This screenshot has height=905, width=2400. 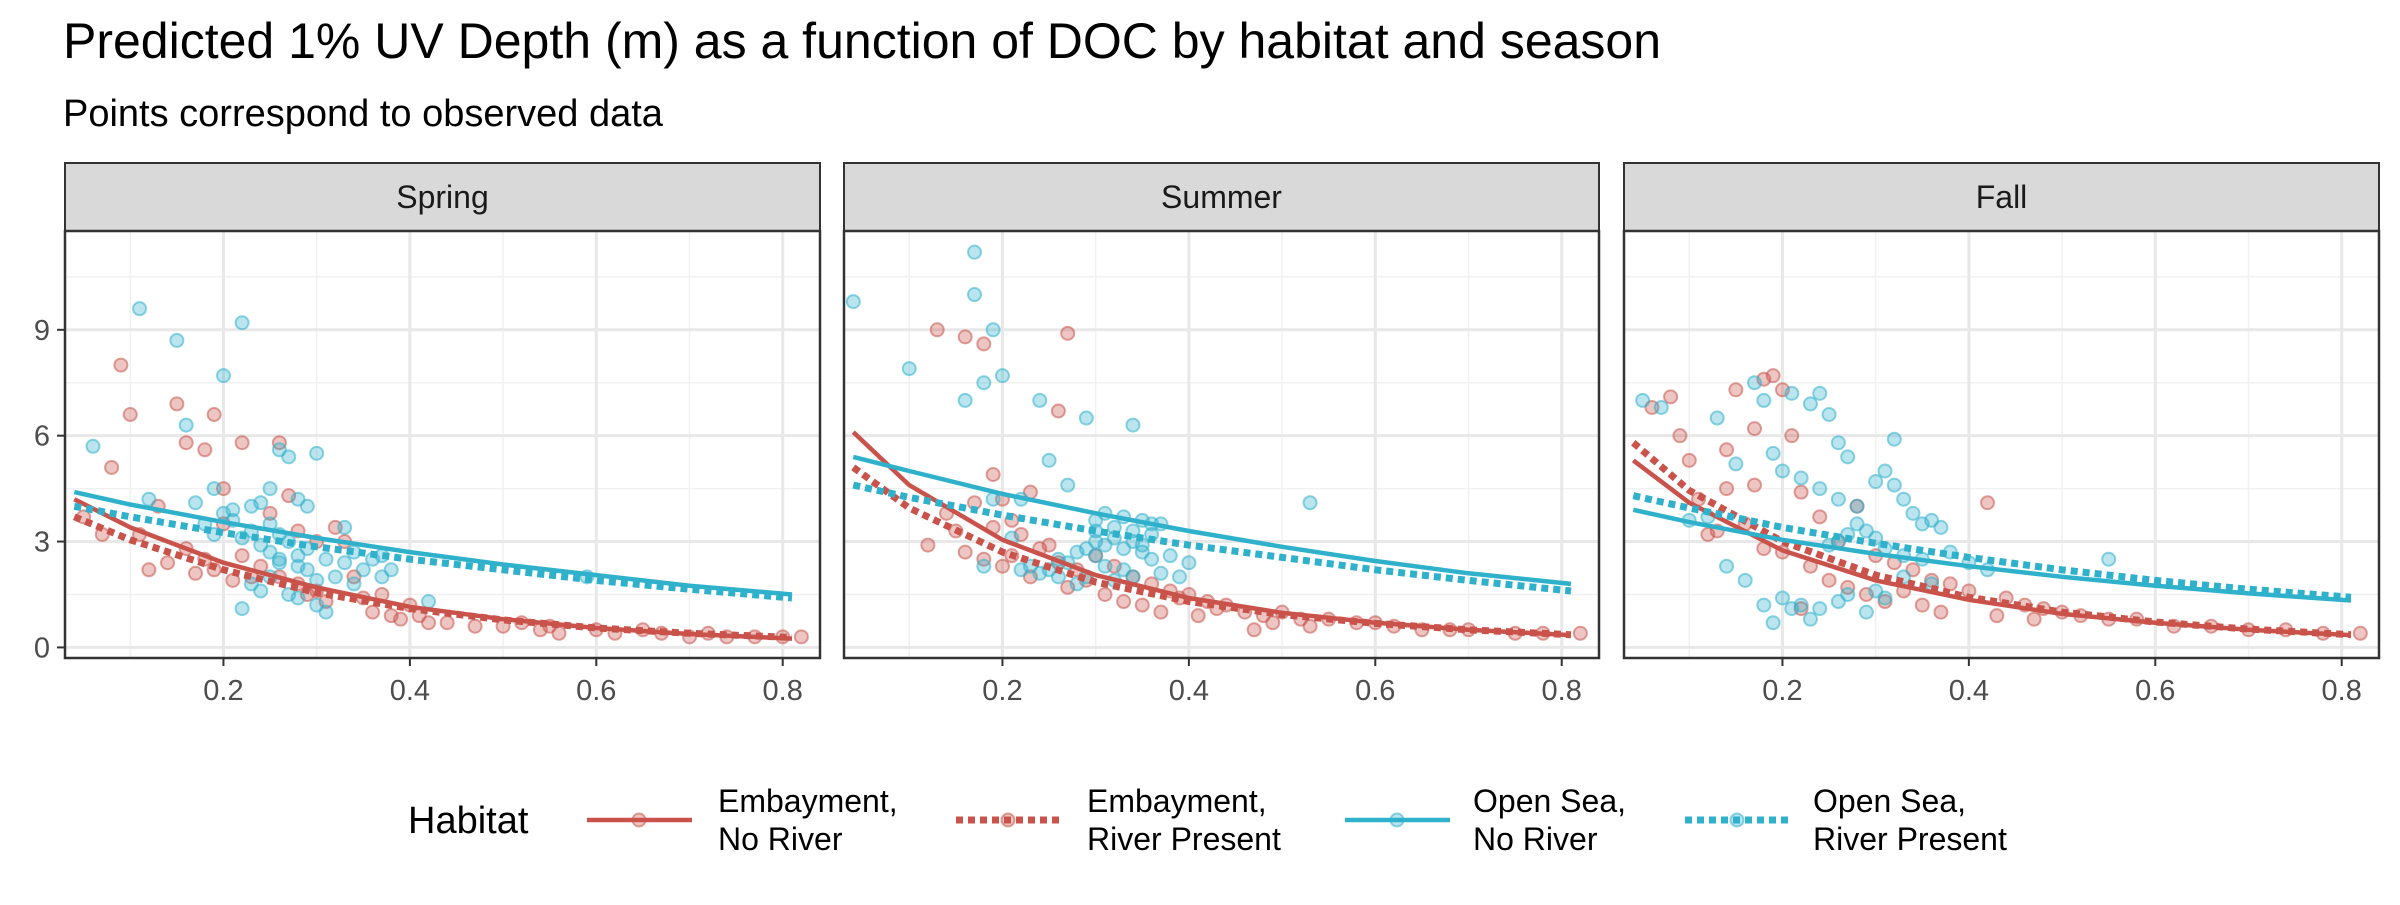 What do you see at coordinates (1910, 839) in the screenshot?
I see `legend-label-line2: River Present` at bounding box center [1910, 839].